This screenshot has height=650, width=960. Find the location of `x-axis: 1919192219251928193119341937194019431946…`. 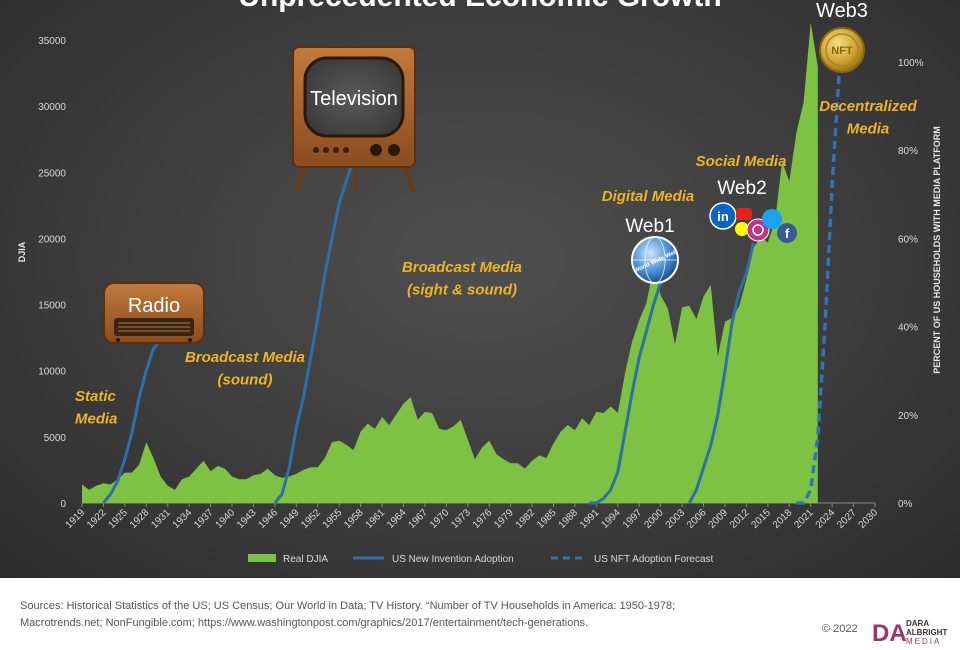

x-axis: 1919192219251928193119341937194019431946… is located at coordinates (472, 516).